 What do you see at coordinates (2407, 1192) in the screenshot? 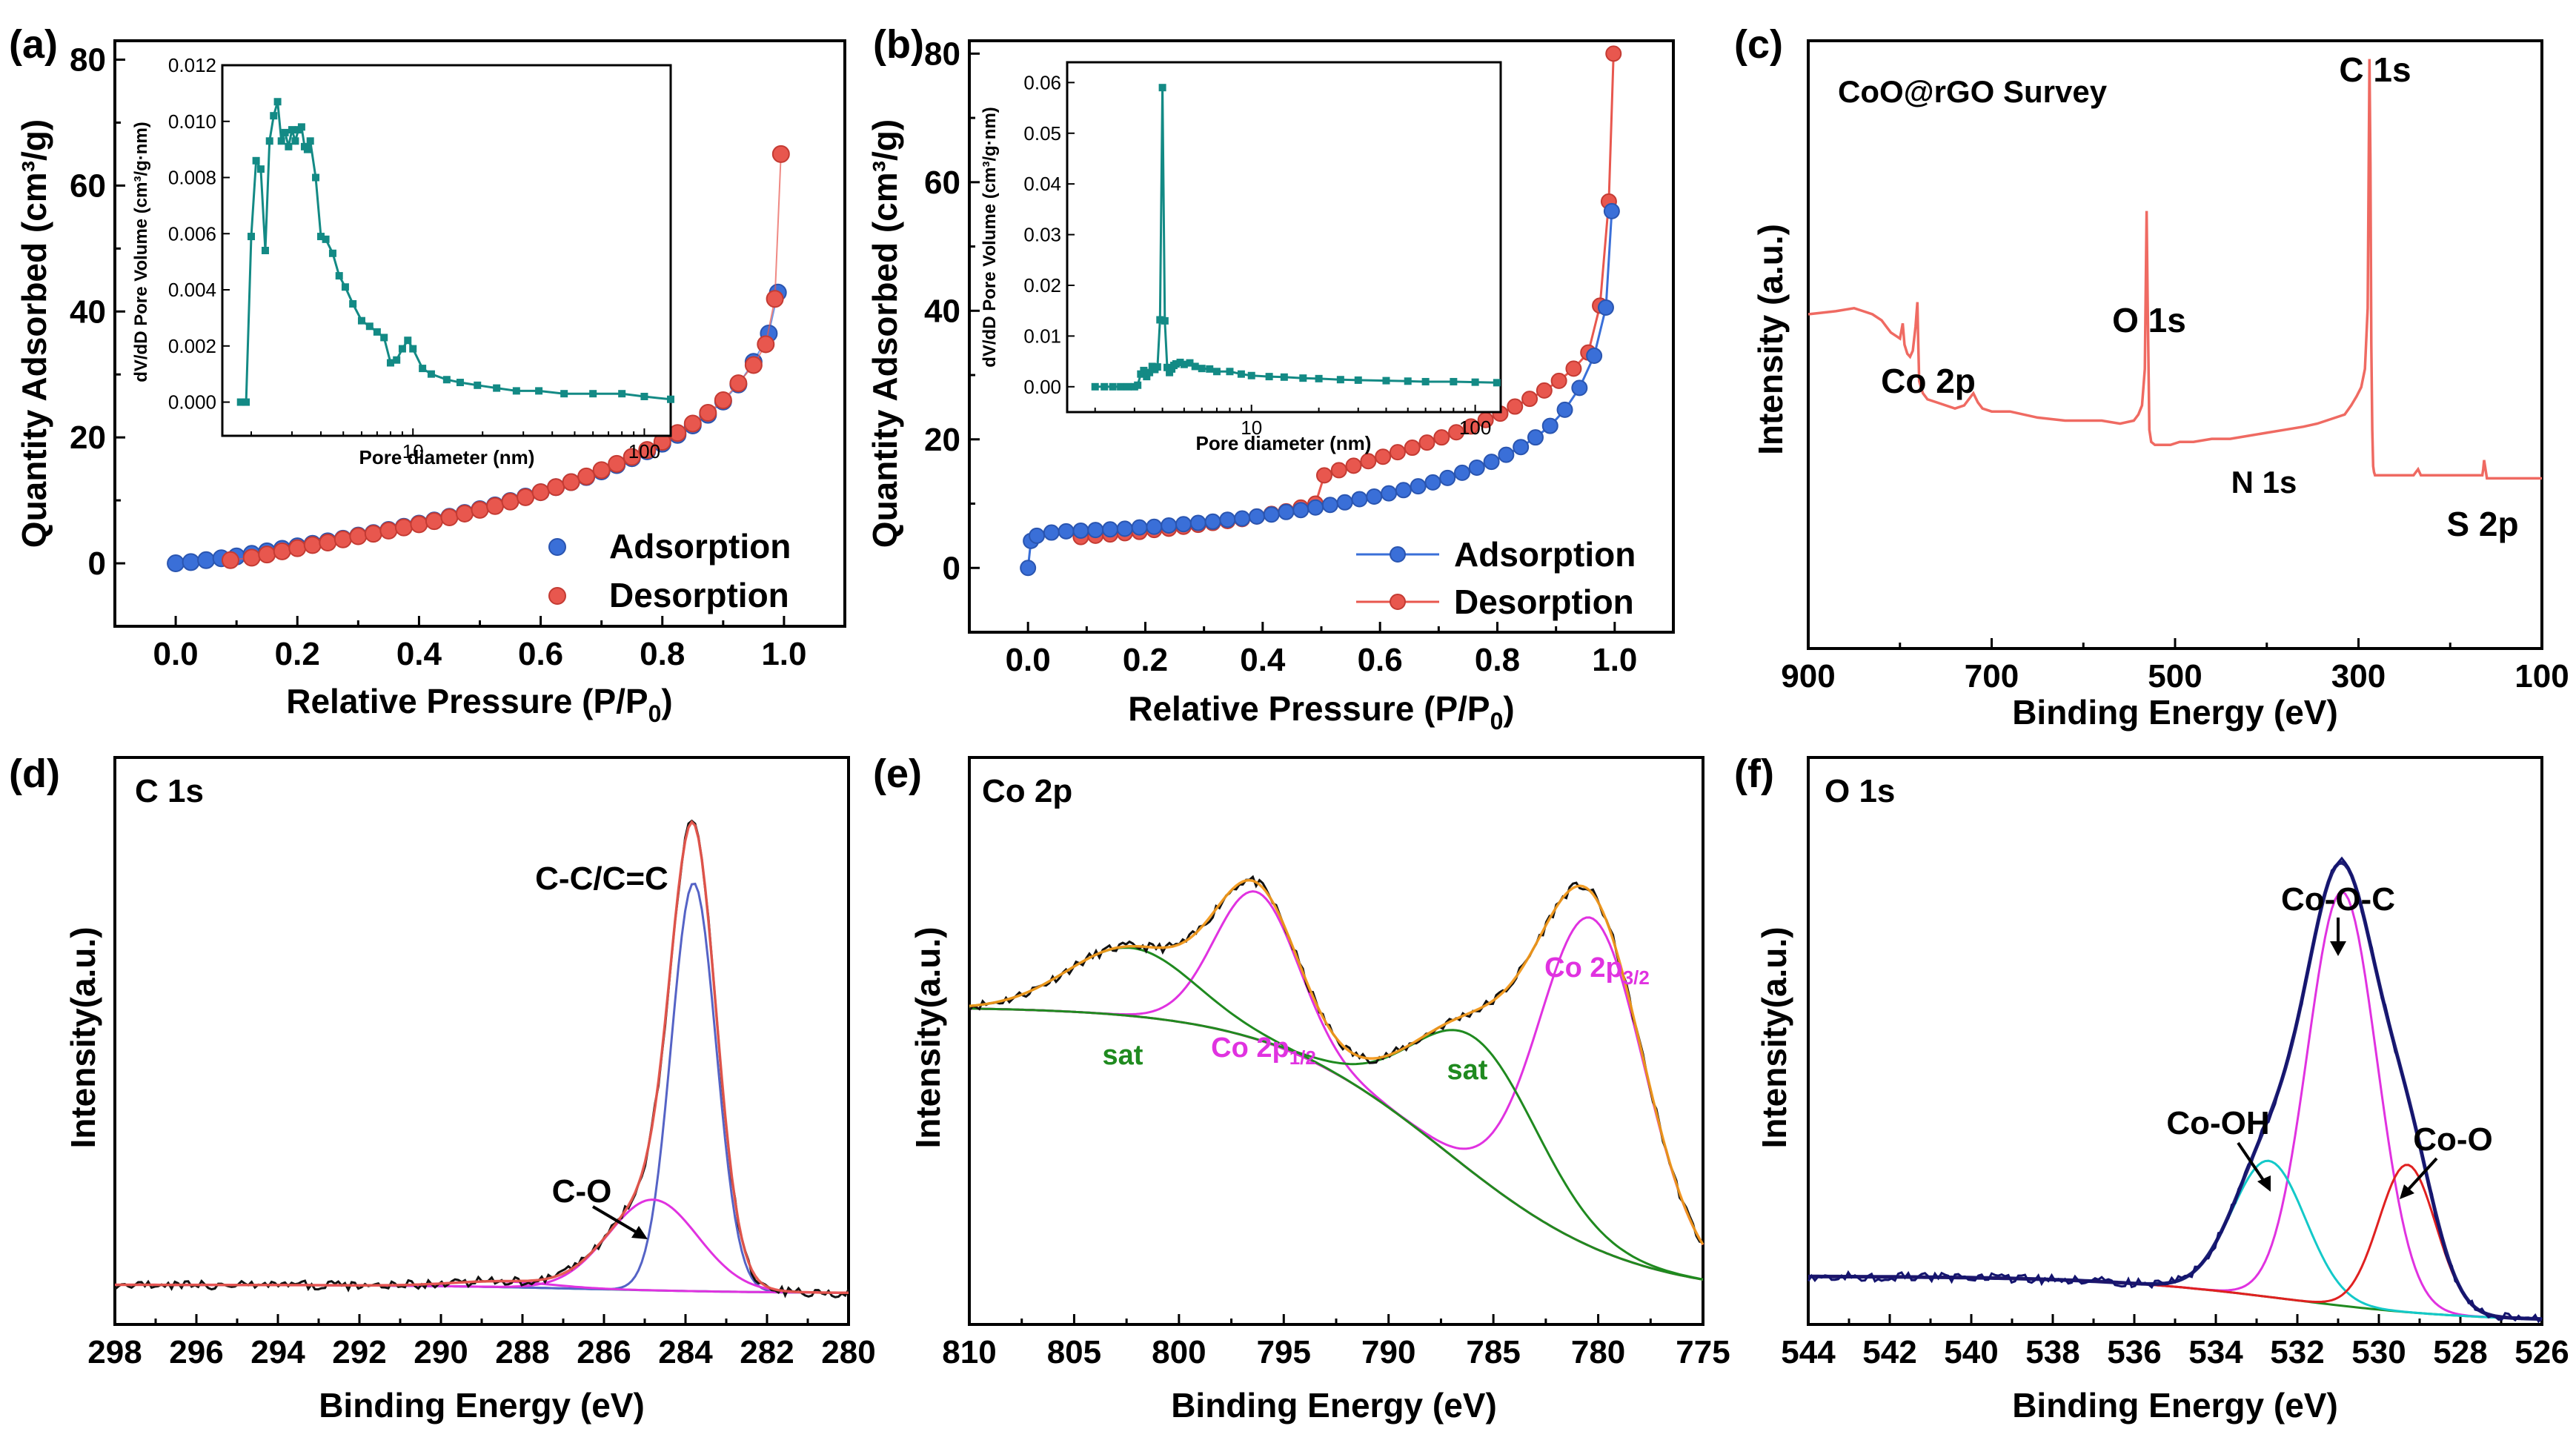
I see `panel-f-coo-arrowhead` at bounding box center [2407, 1192].